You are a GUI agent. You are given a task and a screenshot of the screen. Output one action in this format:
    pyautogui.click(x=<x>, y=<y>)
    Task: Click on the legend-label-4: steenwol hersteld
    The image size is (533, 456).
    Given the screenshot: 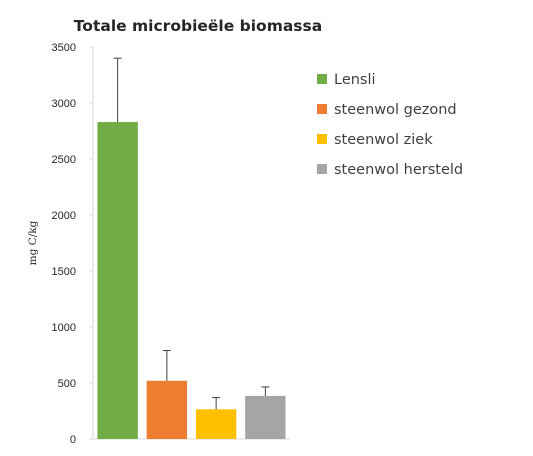 What is the action you would take?
    pyautogui.click(x=398, y=170)
    